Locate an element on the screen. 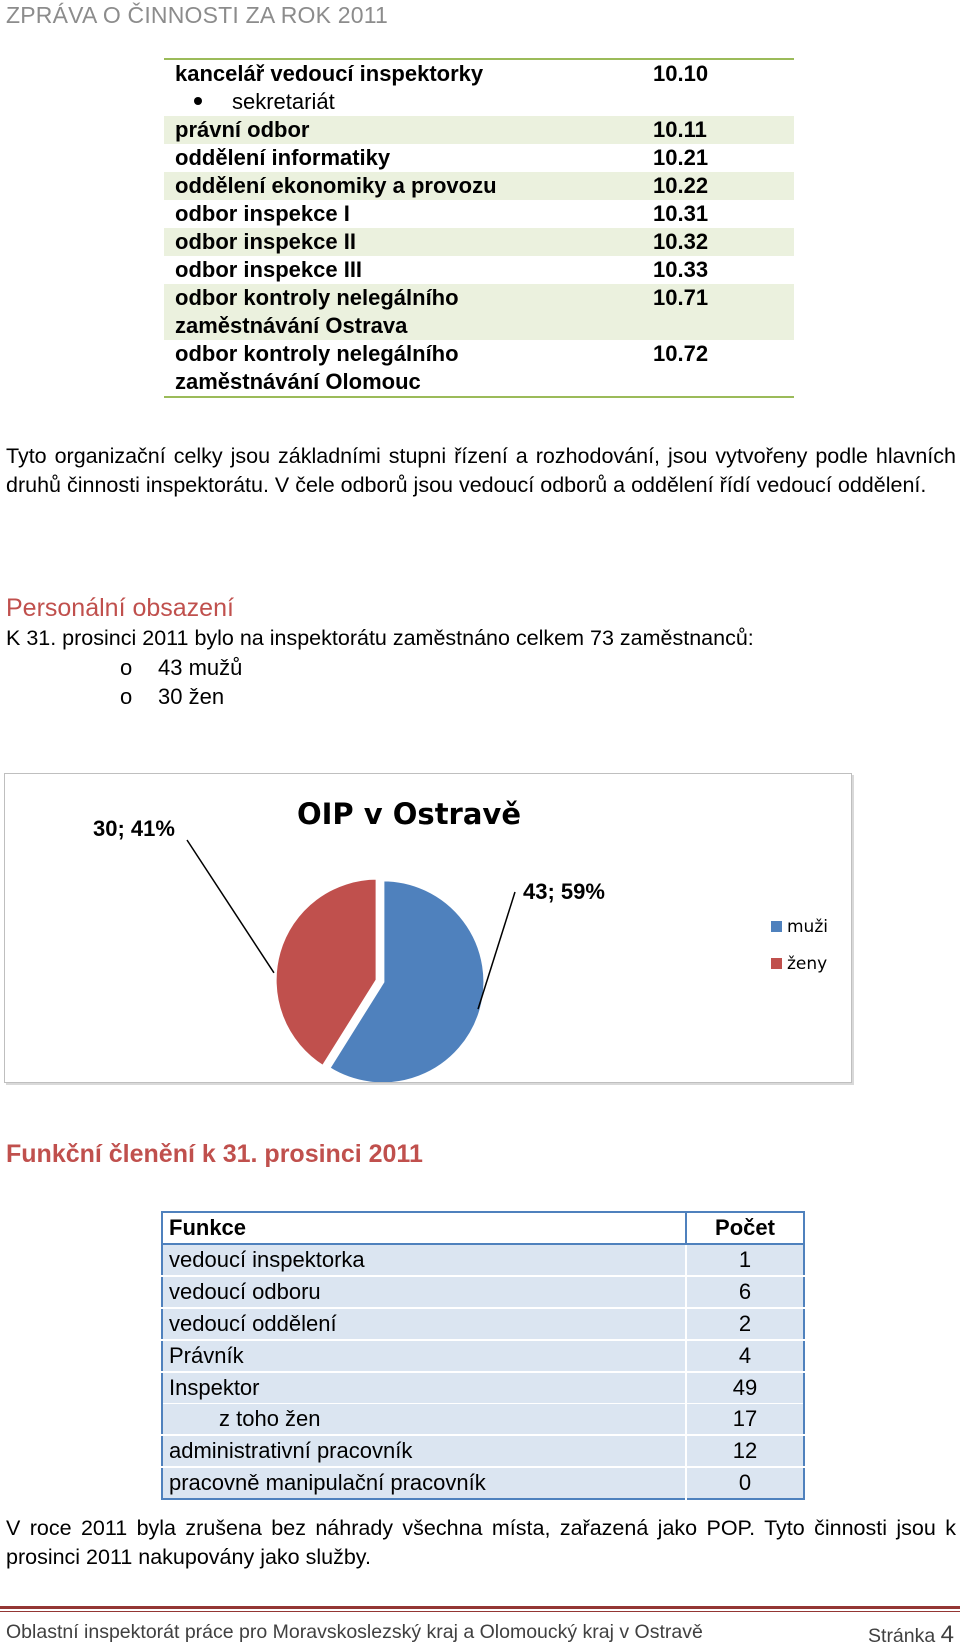 Image resolution: width=960 pixels, height=1649 pixels. function-count: 0 is located at coordinates (745, 1483).